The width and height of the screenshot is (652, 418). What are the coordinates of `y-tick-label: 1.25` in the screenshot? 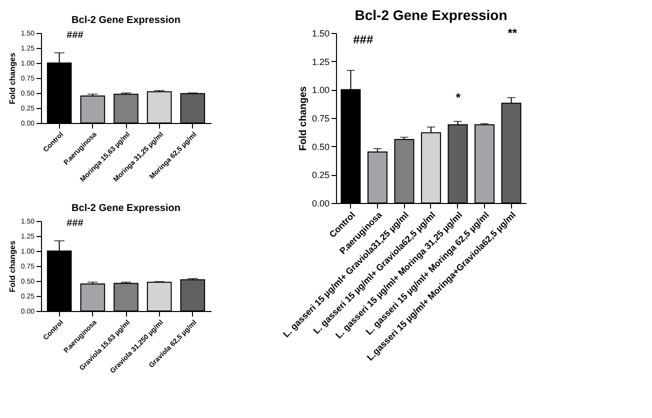 It's located at (321, 61).